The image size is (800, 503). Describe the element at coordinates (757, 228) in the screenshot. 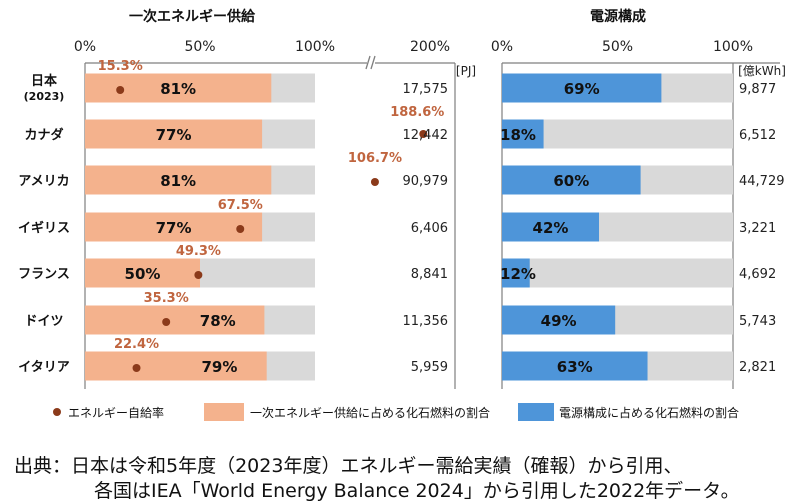

I see `power-generation-value: 3,221` at that location.